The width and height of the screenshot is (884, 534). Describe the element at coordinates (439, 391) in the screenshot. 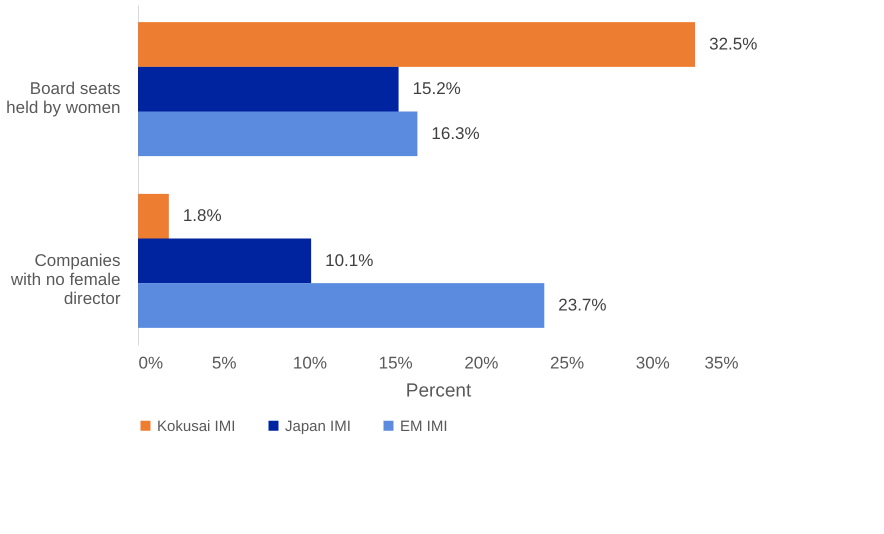

I see `x-axis-title: Percent` at that location.